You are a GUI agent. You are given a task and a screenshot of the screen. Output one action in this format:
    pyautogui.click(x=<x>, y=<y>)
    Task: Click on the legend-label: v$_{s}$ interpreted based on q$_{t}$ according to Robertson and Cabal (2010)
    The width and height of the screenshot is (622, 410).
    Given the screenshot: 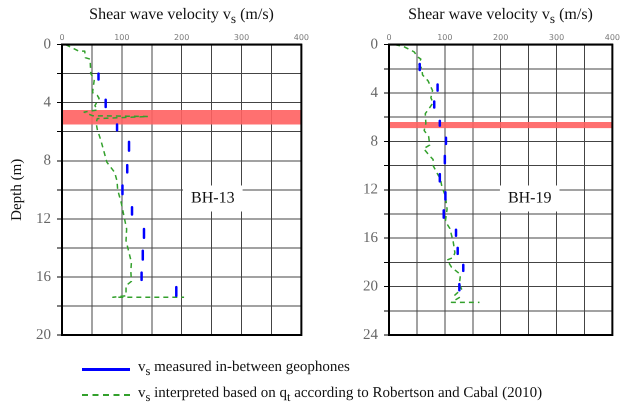 What is the action you would take?
    pyautogui.click(x=340, y=395)
    